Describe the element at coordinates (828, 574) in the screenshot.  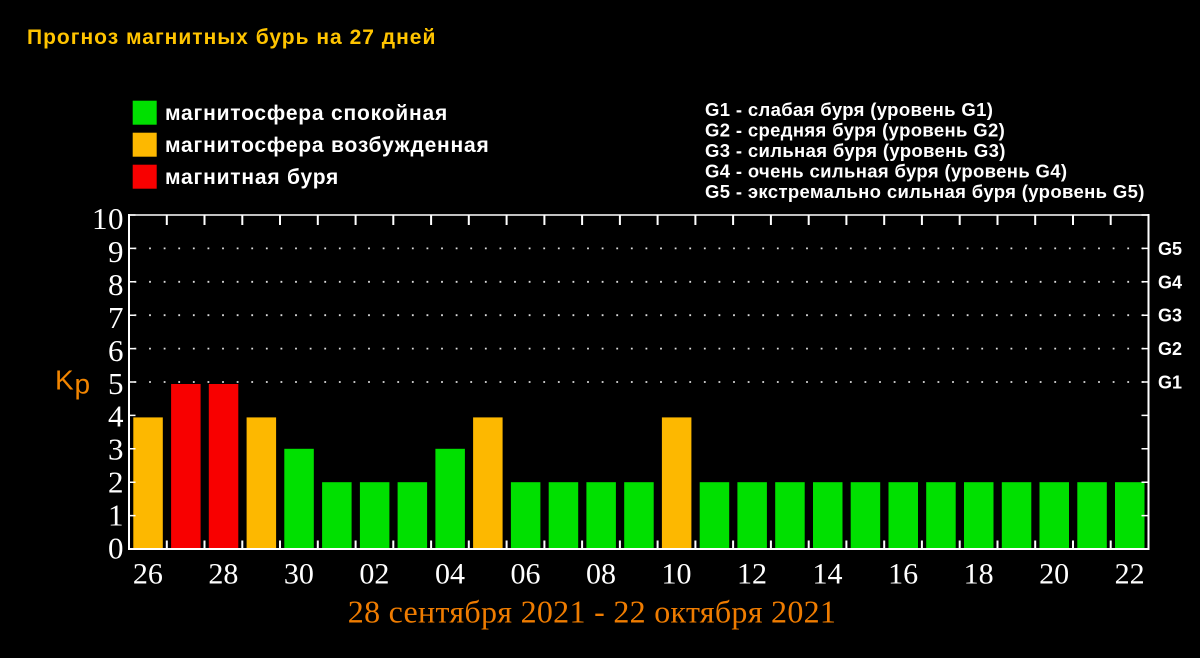
I see `svg-text: 14` at that location.